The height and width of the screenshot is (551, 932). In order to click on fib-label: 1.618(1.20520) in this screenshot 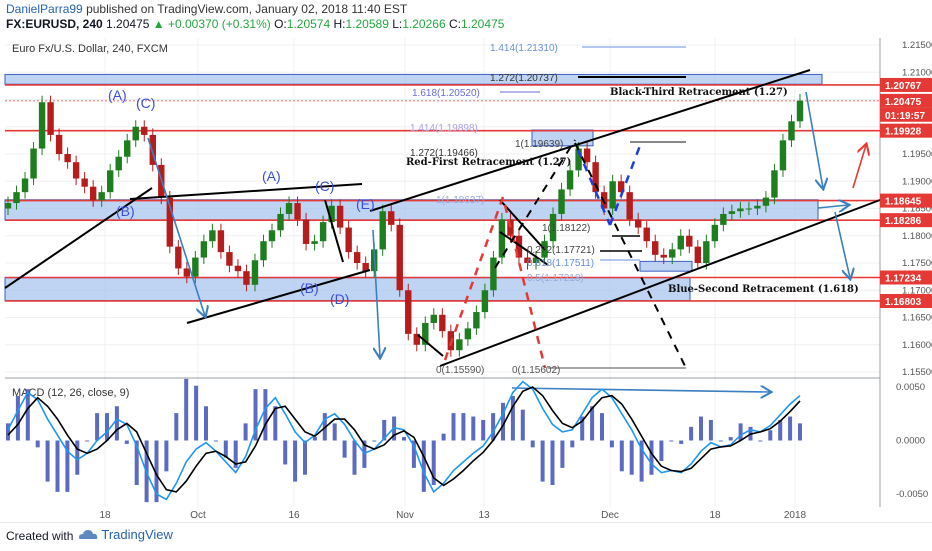, I will do `click(446, 93)`.